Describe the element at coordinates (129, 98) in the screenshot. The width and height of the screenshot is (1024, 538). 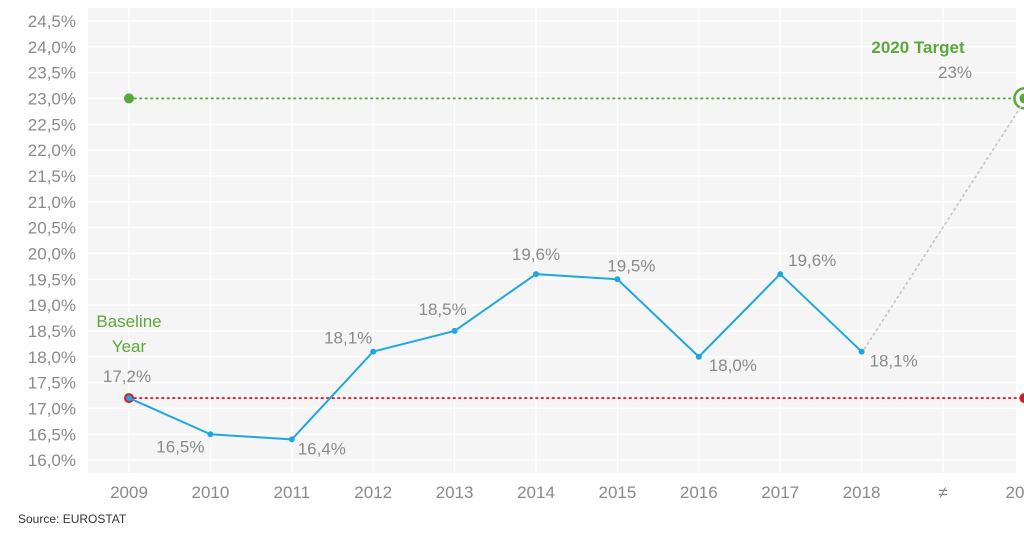
I see `reference-start-marker` at that location.